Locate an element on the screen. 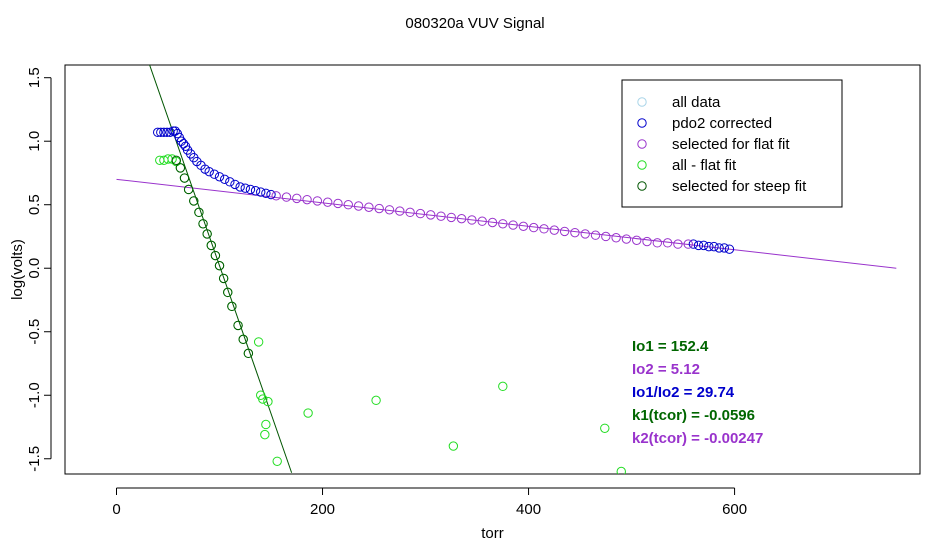 Image resolution: width=950 pixels, height=550 pixels. legend-box is located at coordinates (732, 143).